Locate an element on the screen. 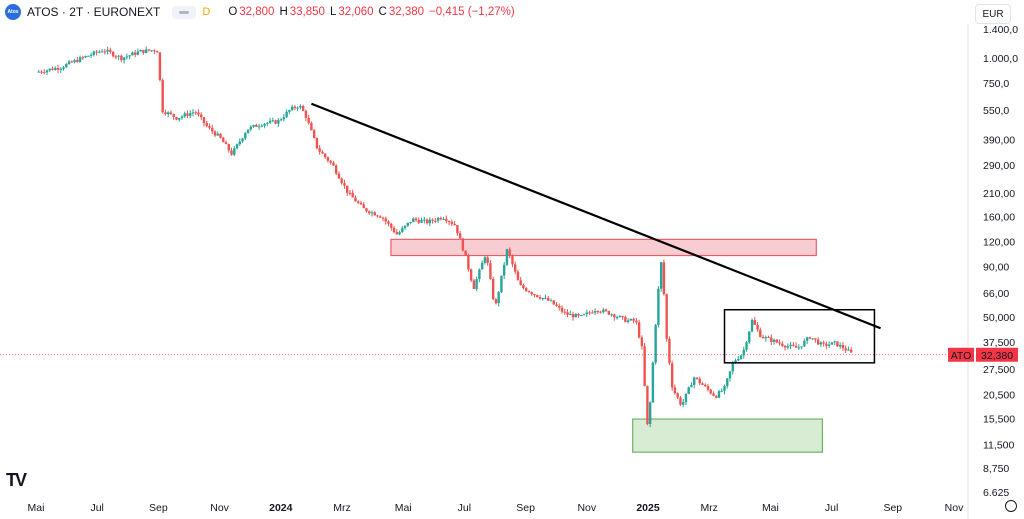 Image resolution: width=1024 pixels, height=519 pixels. delayed-data-badge: D is located at coordinates (206, 12).